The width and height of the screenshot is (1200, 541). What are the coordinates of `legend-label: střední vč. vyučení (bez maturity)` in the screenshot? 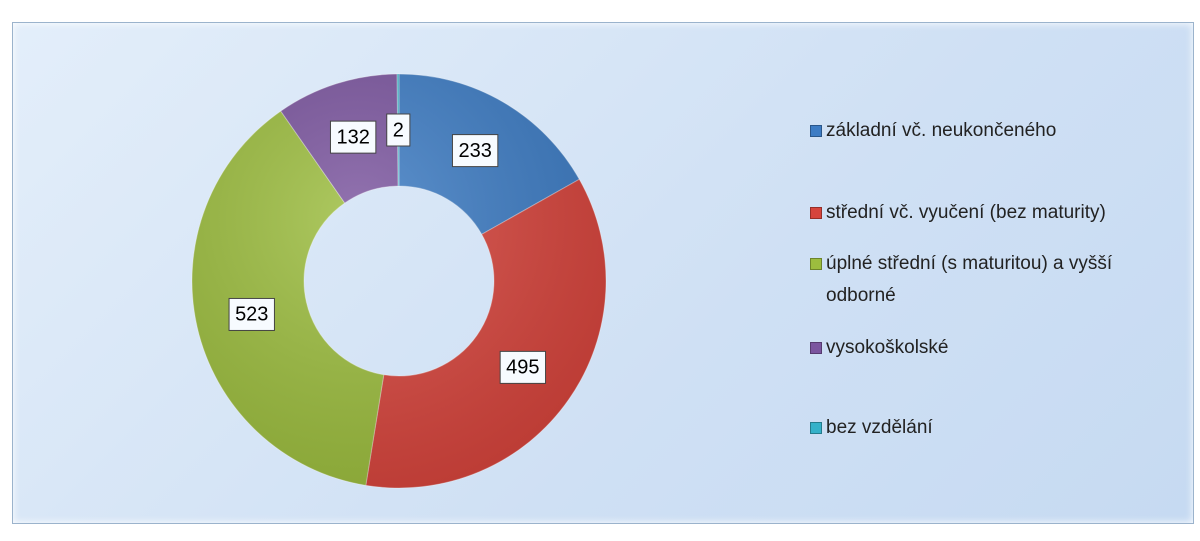 It's located at (966, 212).